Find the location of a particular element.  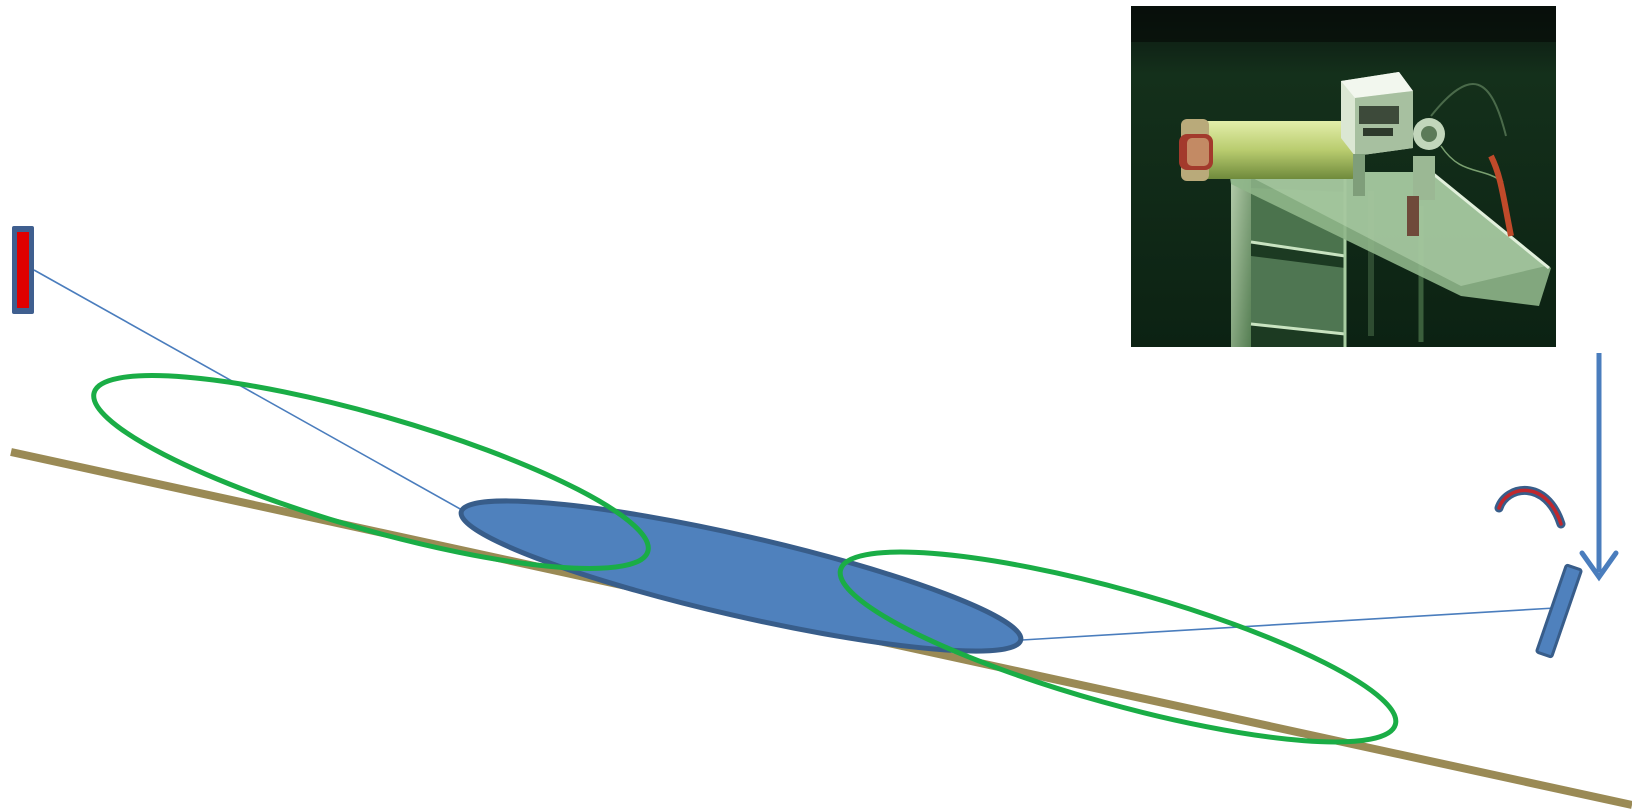

right-swath-ellipse is located at coordinates (1118, 647).